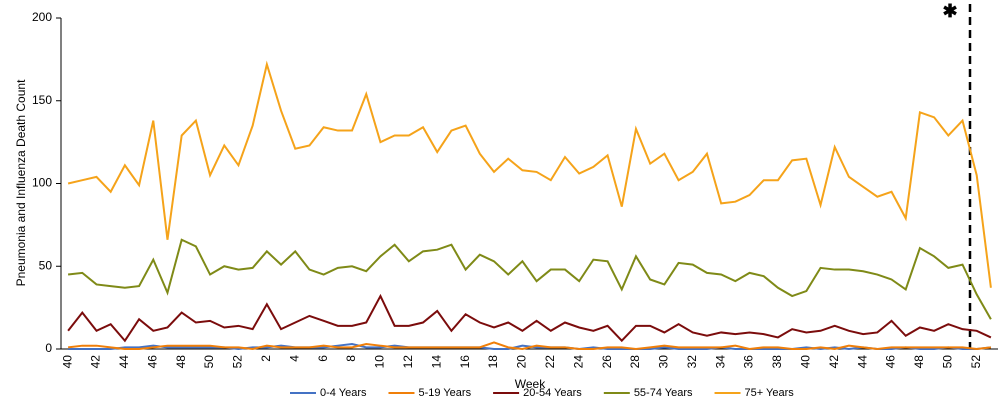 Image resolution: width=998 pixels, height=400 pixels. Describe the element at coordinates (48, 348) in the screenshot. I see `y-tick-label: 0` at that location.